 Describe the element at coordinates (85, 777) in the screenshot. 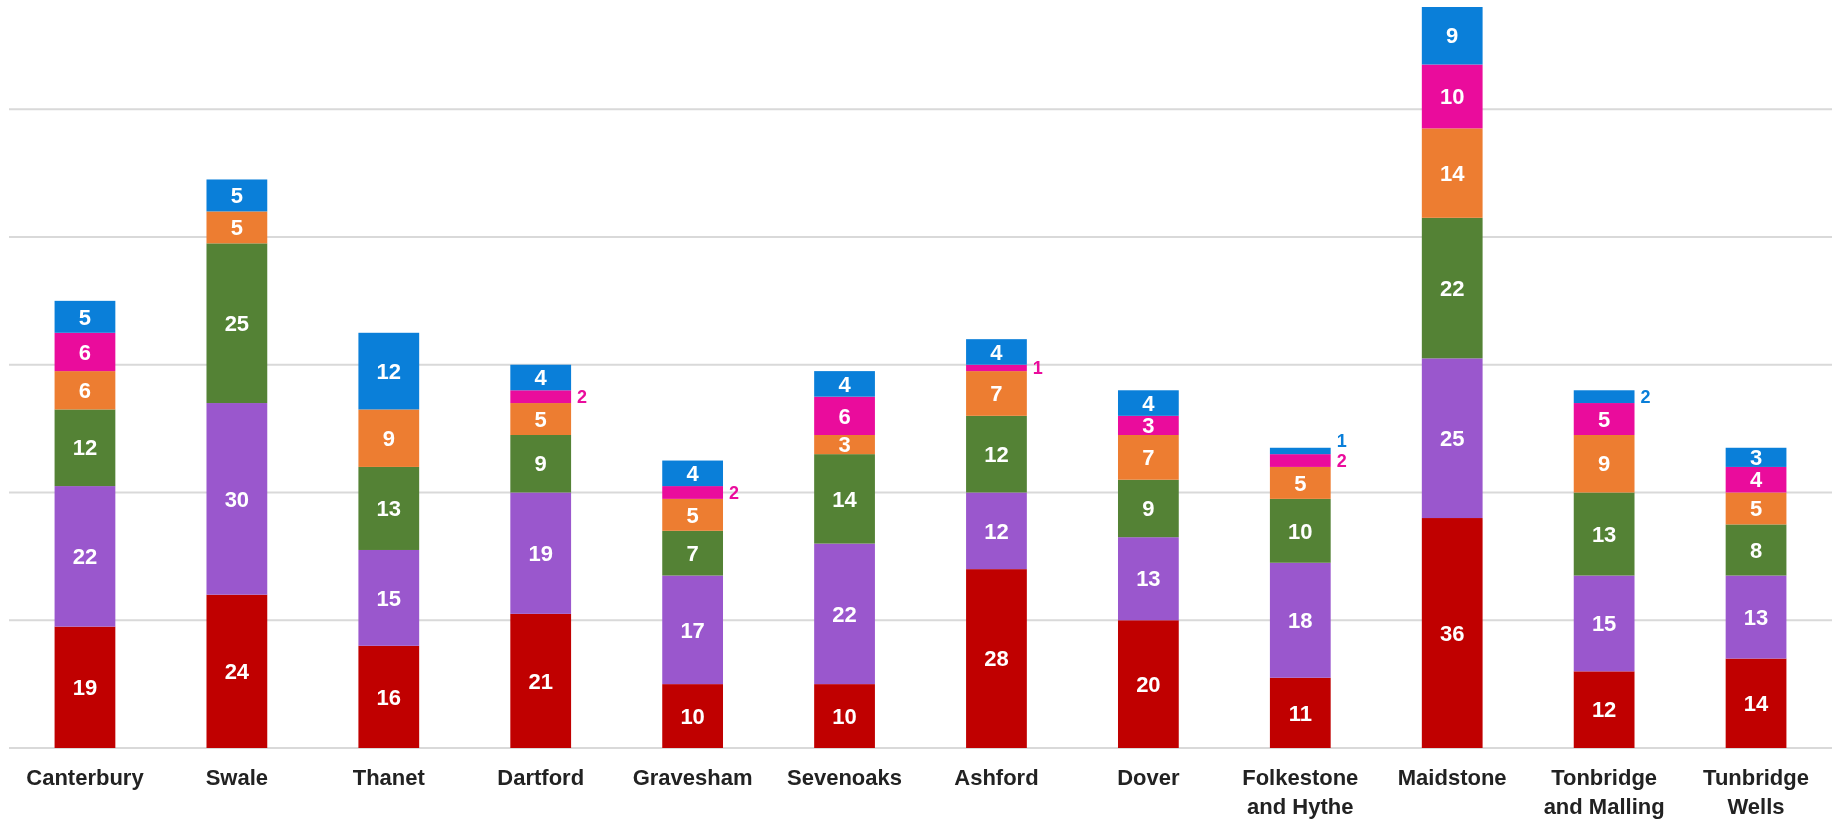

I see `x-tick-label: Canterbury` at that location.